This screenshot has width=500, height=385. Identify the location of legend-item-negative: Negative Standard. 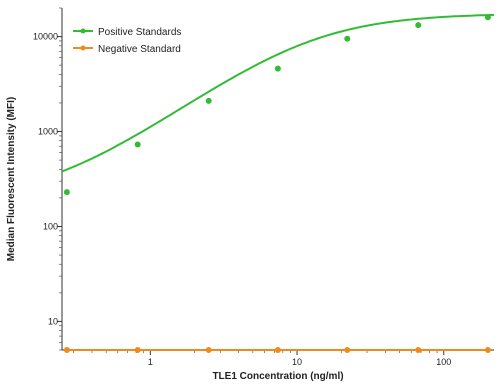
(127, 49).